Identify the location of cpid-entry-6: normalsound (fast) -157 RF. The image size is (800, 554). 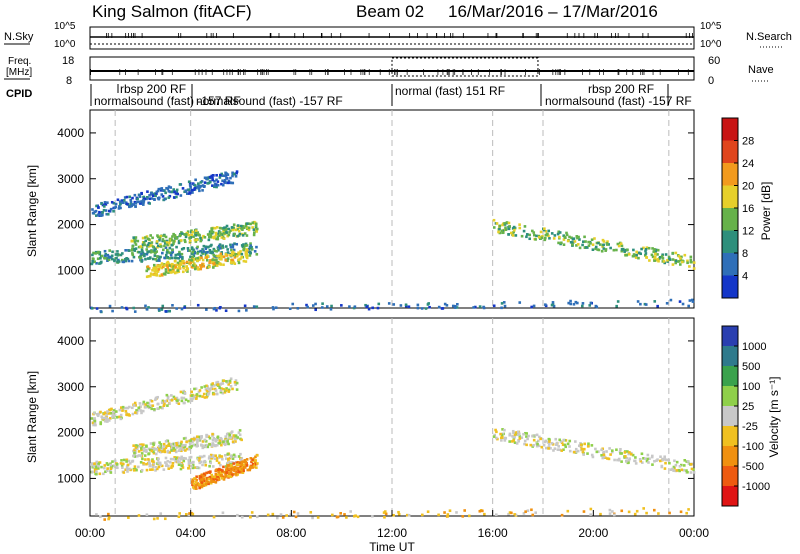
(618, 101).